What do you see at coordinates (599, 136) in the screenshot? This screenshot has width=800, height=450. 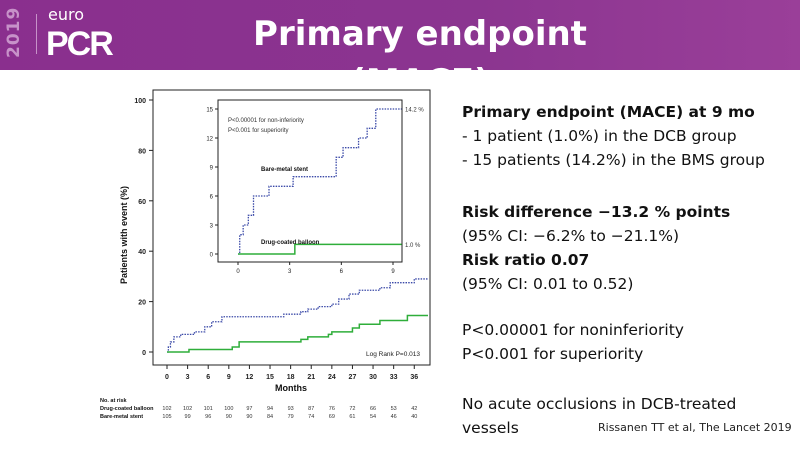 I see `summary-dcb: - 1 patient (1.0%) in the DCB group` at bounding box center [599, 136].